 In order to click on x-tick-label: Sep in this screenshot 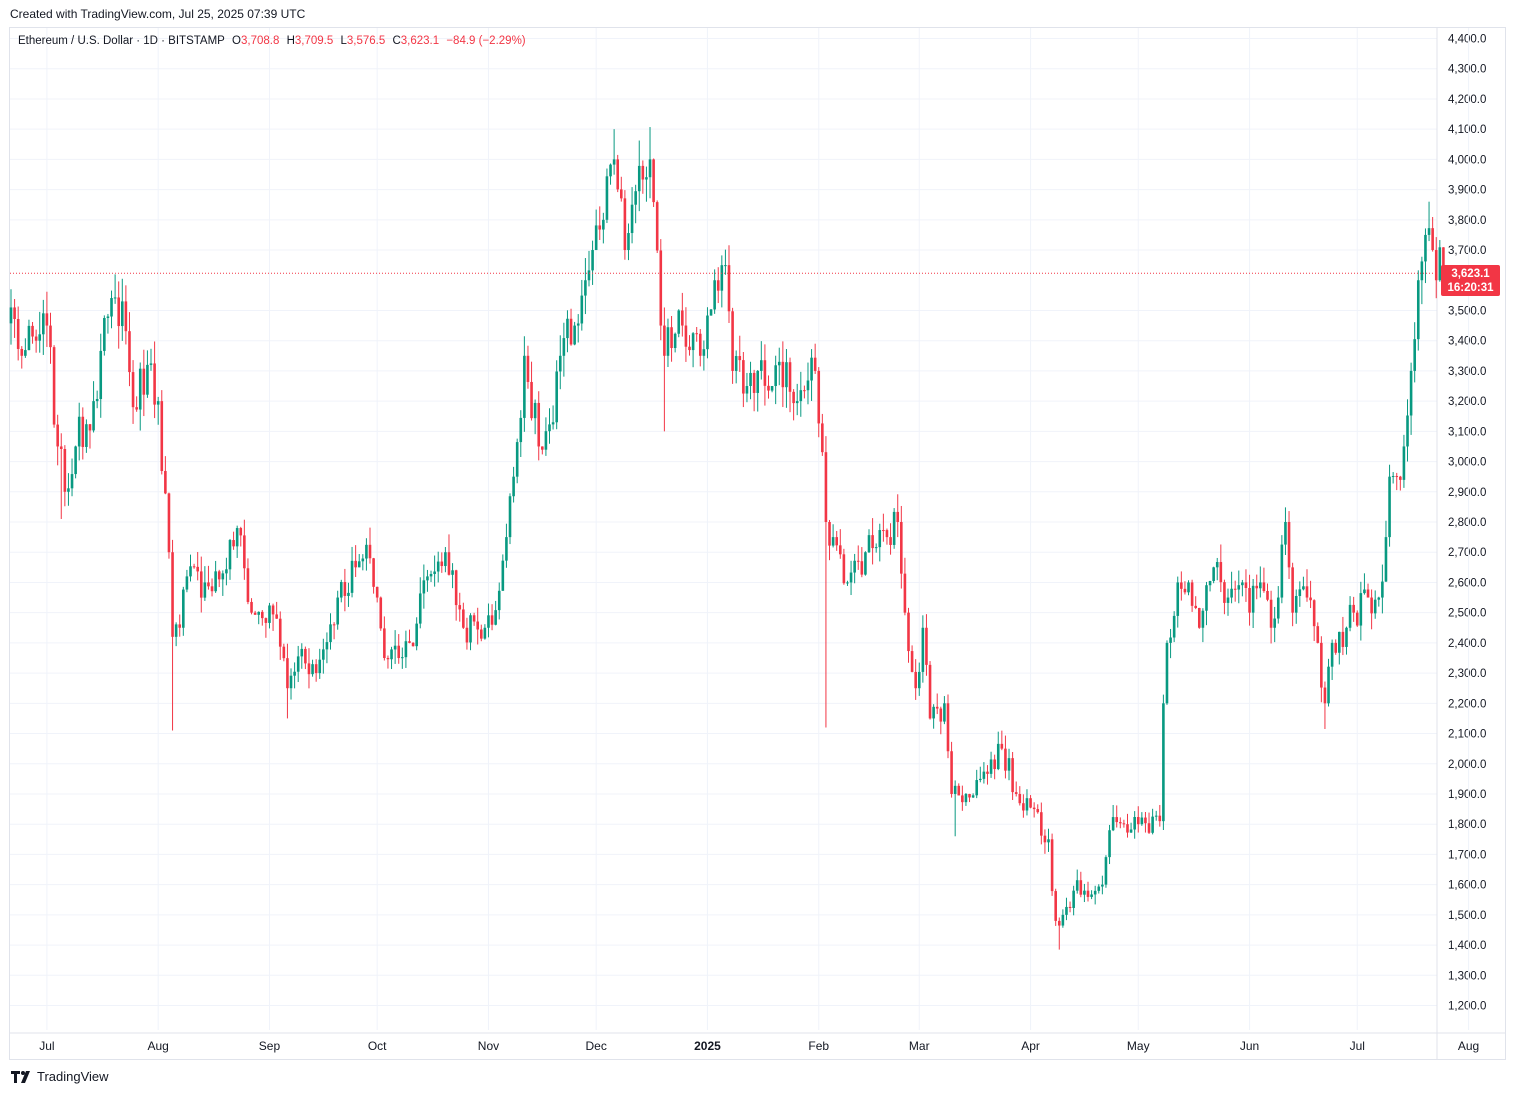, I will do `click(270, 1046)`.